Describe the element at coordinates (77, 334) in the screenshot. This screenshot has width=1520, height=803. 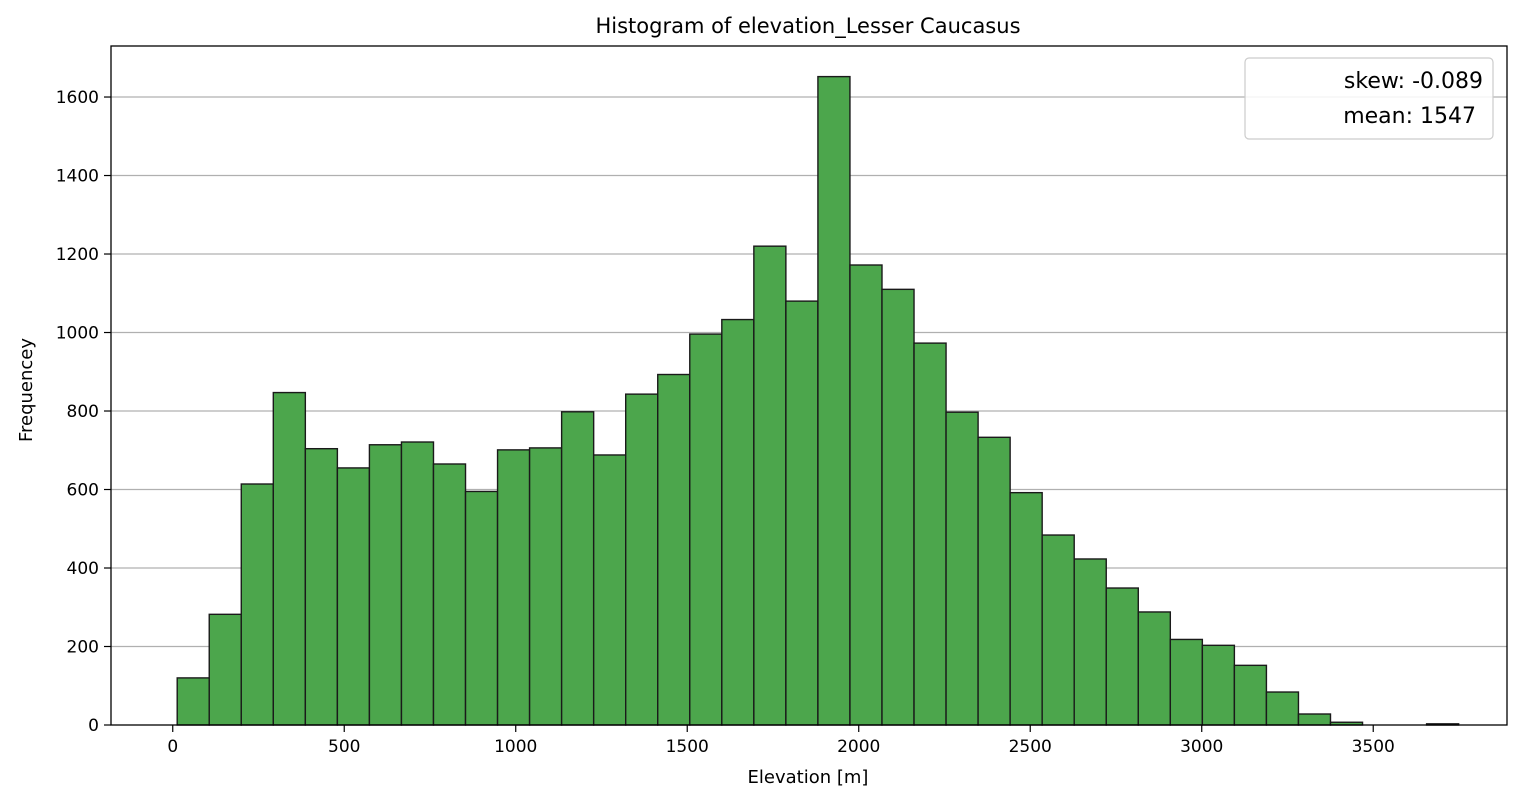
I see `y-tick-label: 1000` at that location.